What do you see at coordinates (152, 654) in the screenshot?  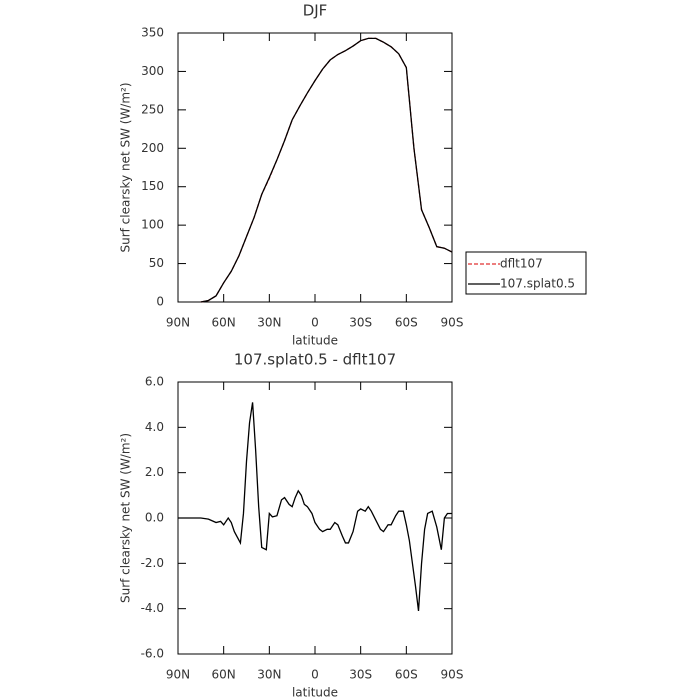 I see `y-tick-label: -6.0` at bounding box center [152, 654].